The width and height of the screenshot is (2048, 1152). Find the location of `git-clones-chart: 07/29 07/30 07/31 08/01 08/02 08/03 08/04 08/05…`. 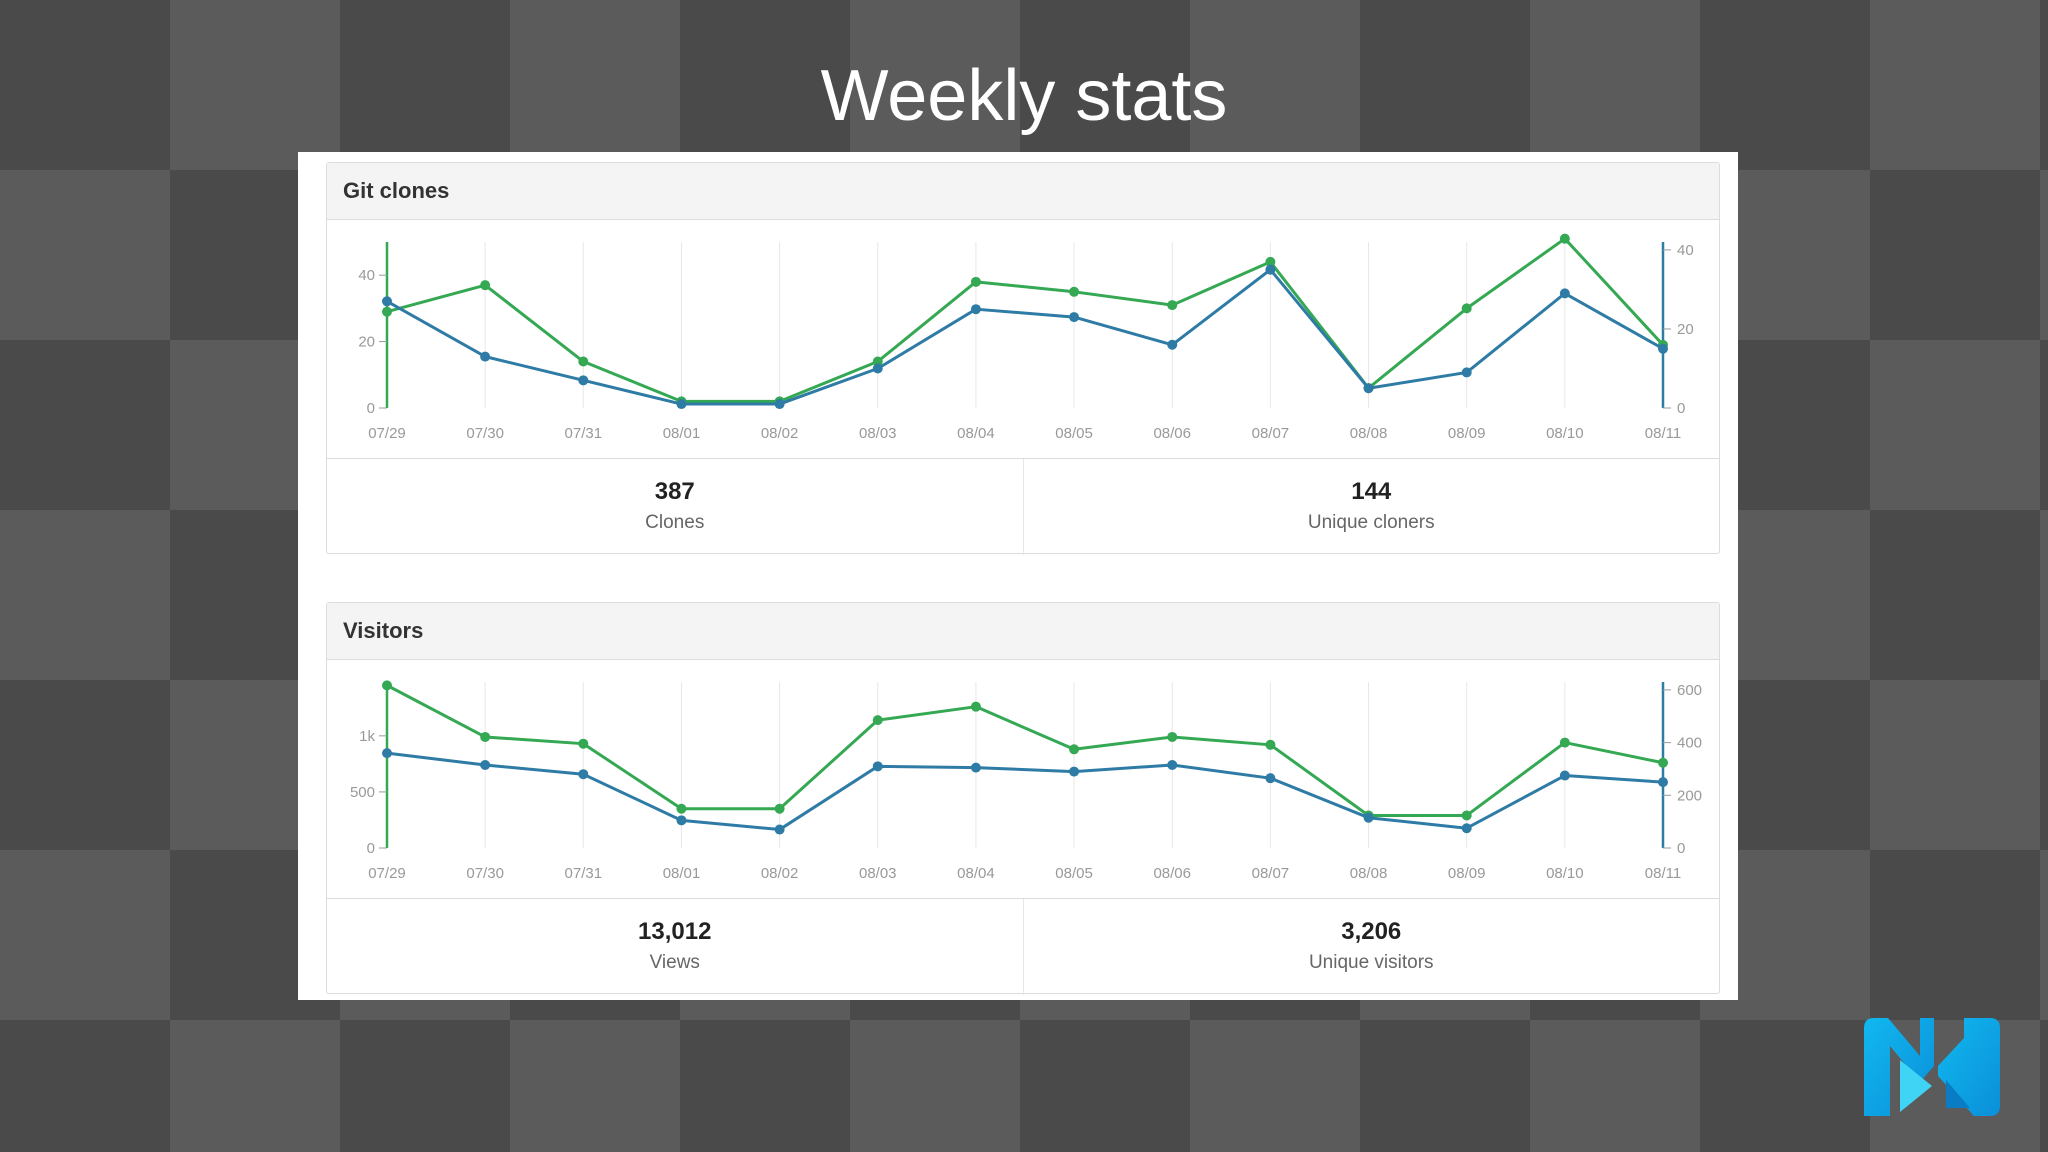

git-clones-chart: 07/29 07/30 07/31 08/01 08/02 08/03 08/04 08/05… is located at coordinates (1026, 337).